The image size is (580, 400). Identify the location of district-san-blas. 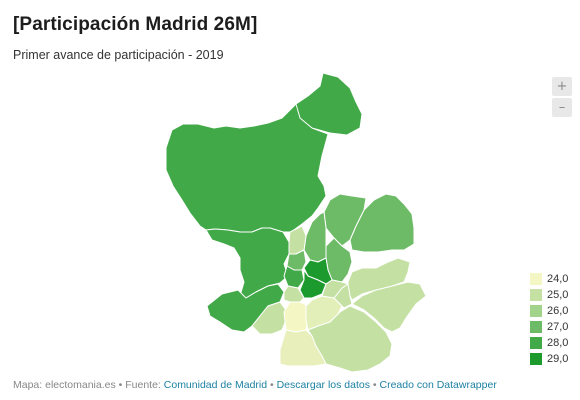
(379, 279).